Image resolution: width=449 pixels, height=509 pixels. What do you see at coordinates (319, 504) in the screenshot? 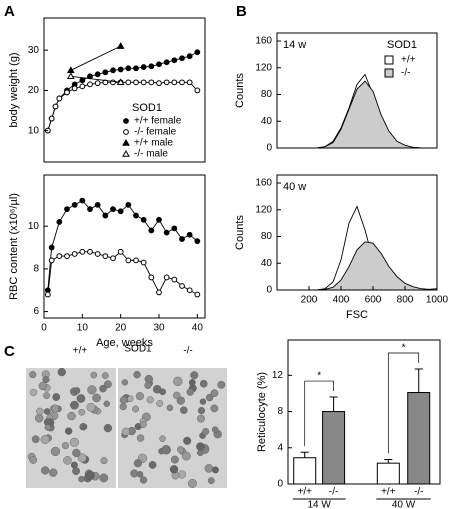
I see `group-label: 14 W` at bounding box center [319, 504].